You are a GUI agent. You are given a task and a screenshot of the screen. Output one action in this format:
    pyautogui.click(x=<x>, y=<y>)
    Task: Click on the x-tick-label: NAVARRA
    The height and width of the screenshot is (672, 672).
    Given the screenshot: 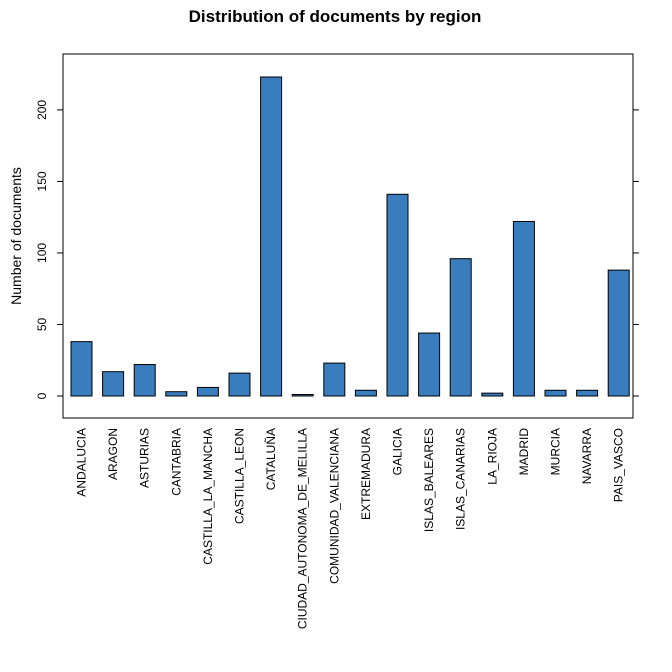 What is the action you would take?
    pyautogui.click(x=587, y=456)
    